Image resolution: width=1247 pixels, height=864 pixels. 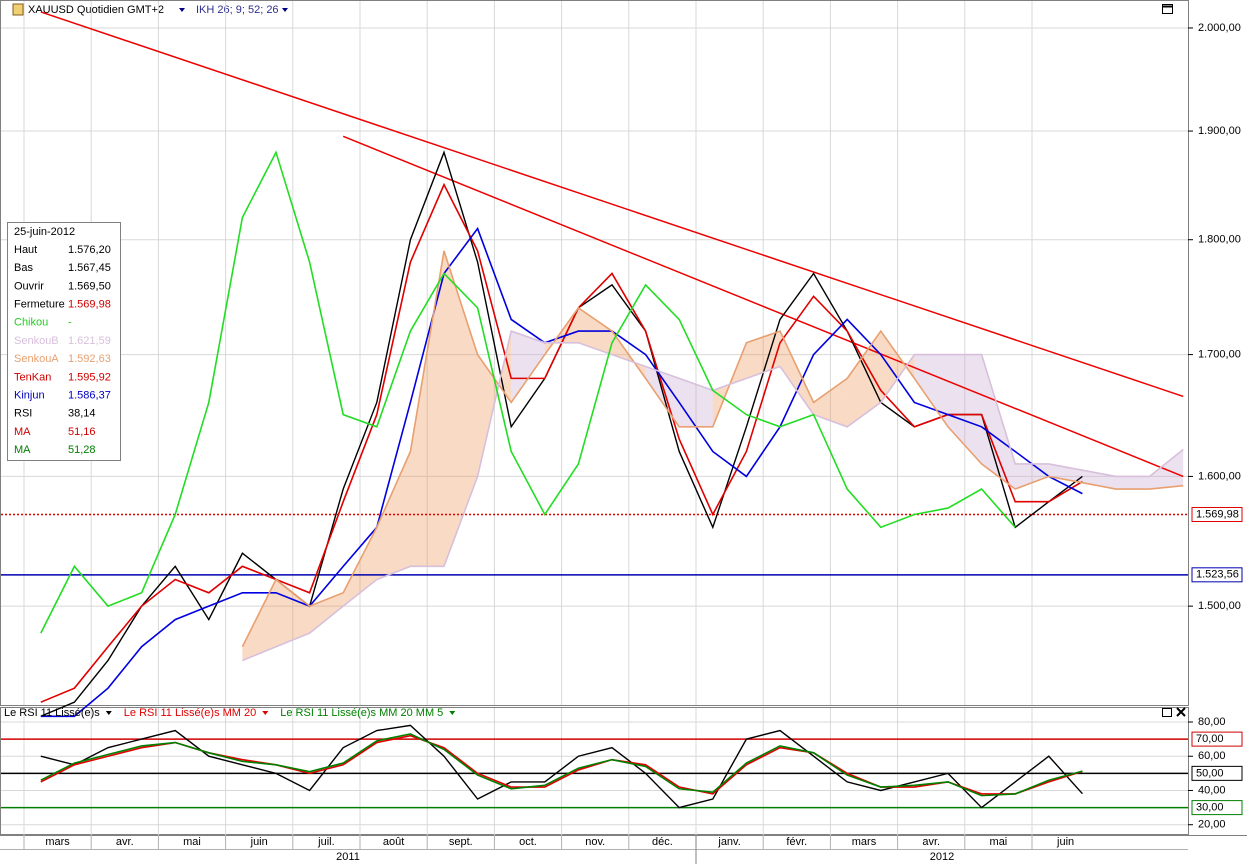 I want to click on info-value: 1.595,92, so click(x=89, y=377).